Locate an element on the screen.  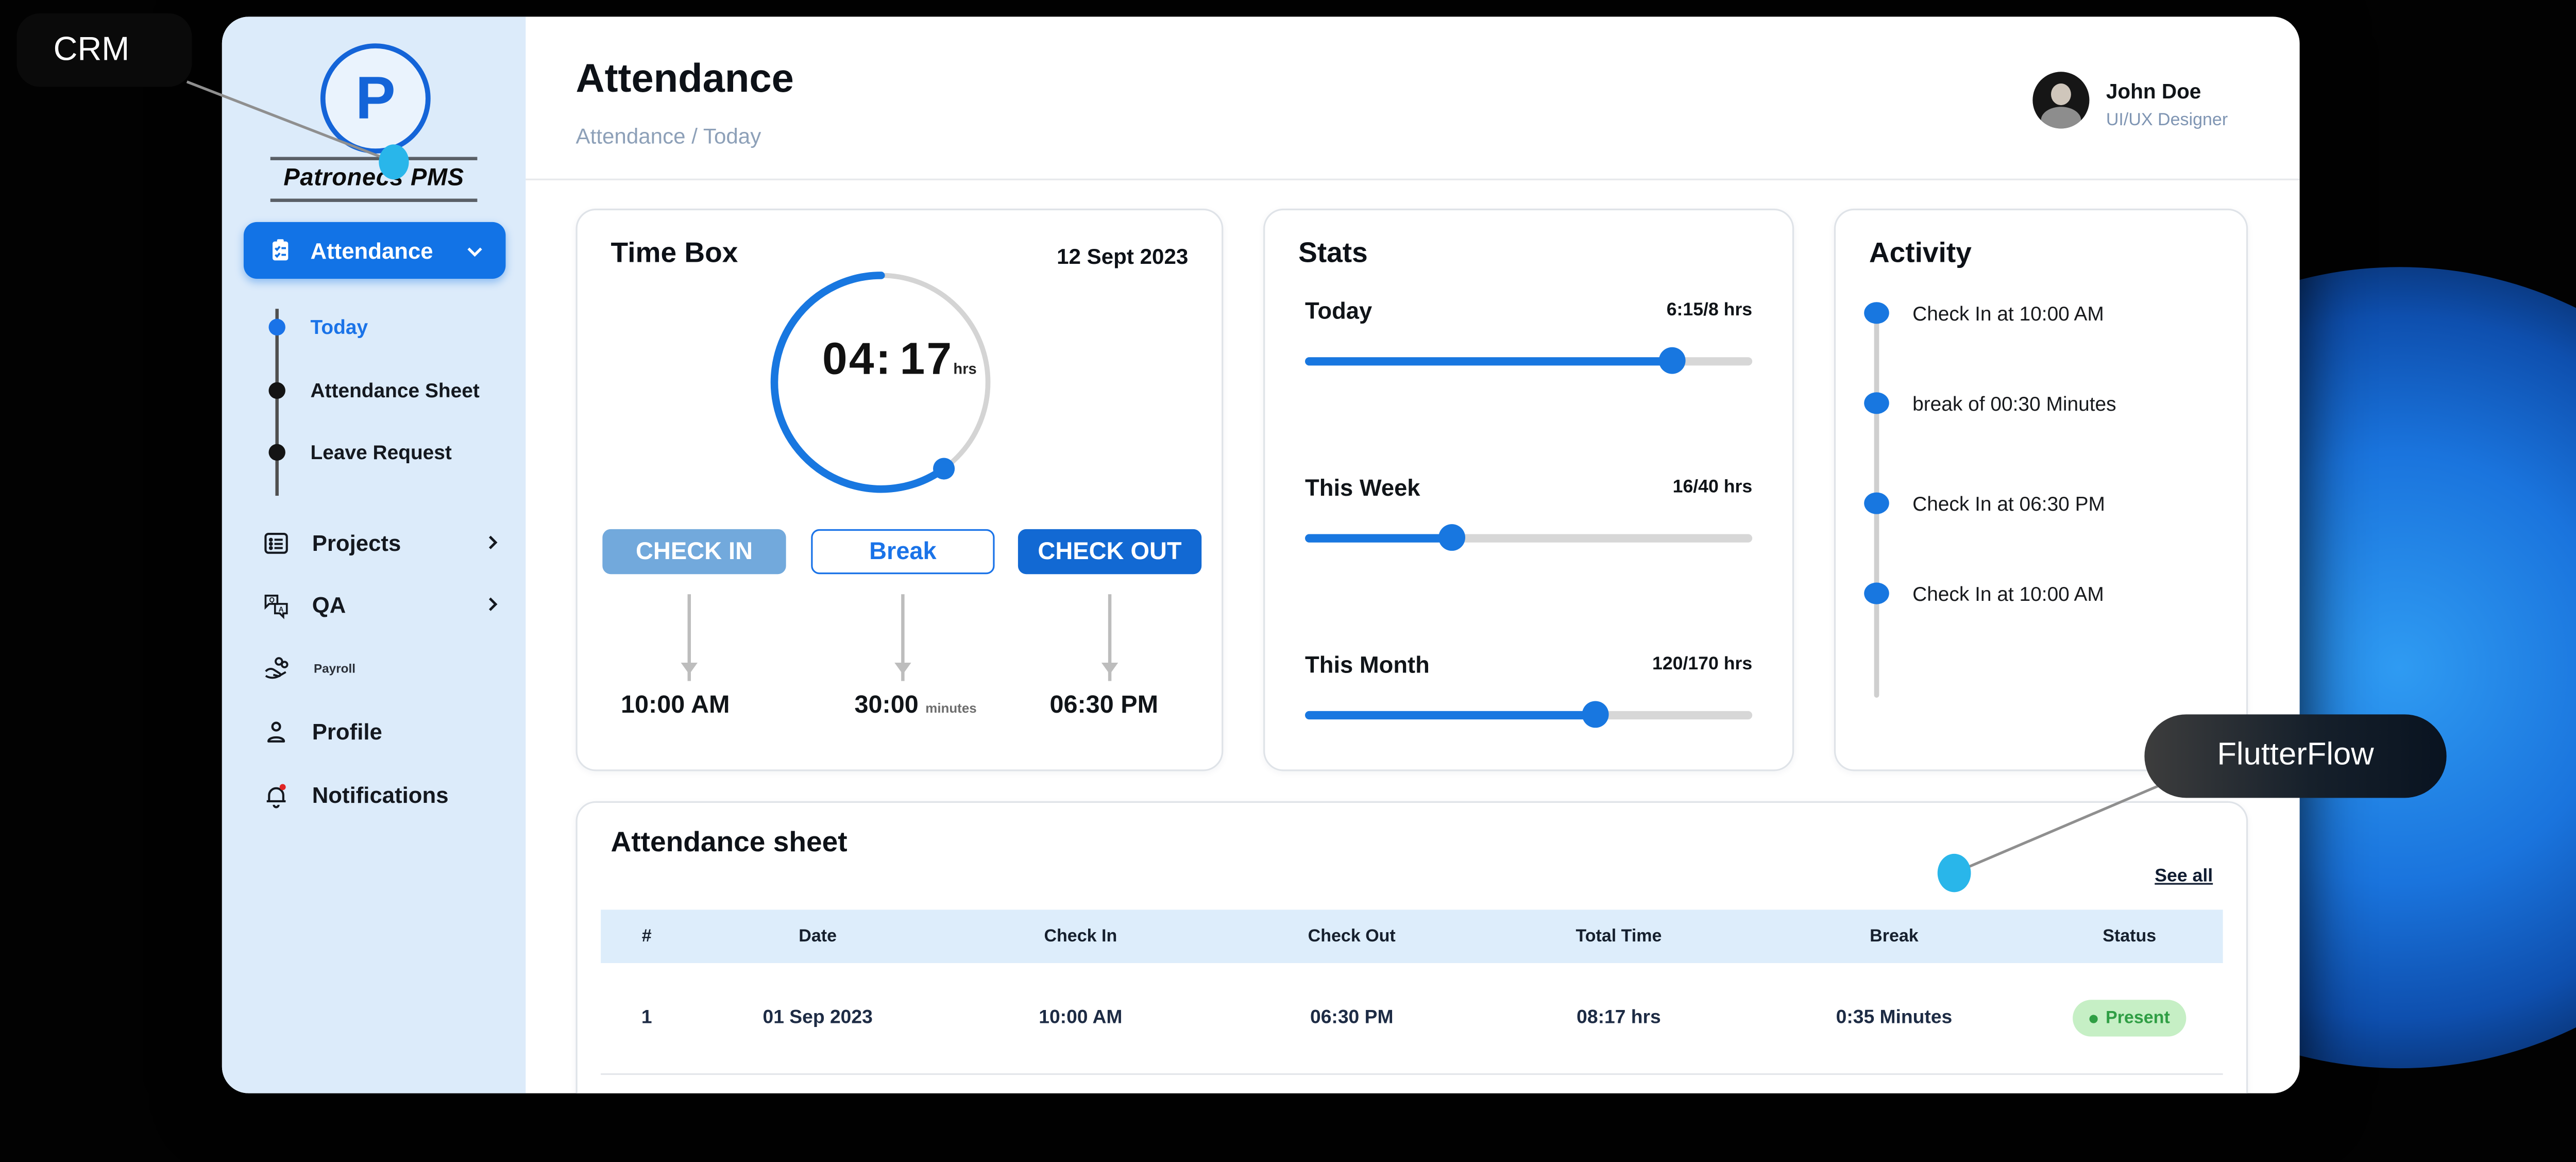
check-out-button: CHECK OUT is located at coordinates (1110, 552).